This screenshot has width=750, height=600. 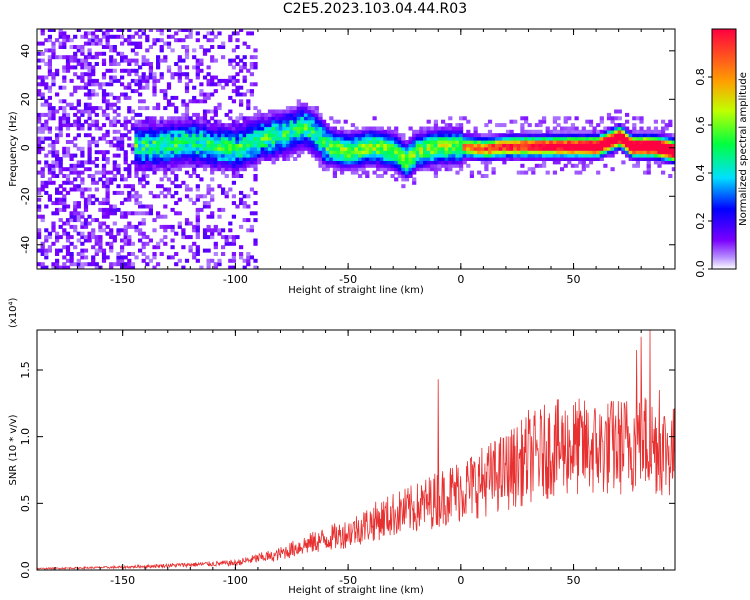 What do you see at coordinates (25, 99) in the screenshot?
I see `spectrogram-y-tick-label: 20` at bounding box center [25, 99].